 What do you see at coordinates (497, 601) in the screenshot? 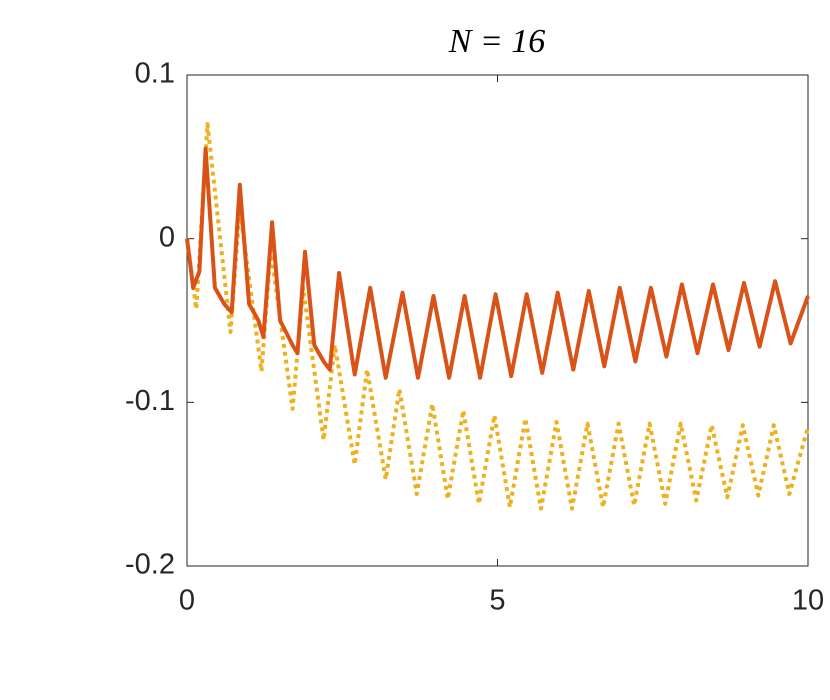
I see `x-tick-label: 5` at bounding box center [497, 601].